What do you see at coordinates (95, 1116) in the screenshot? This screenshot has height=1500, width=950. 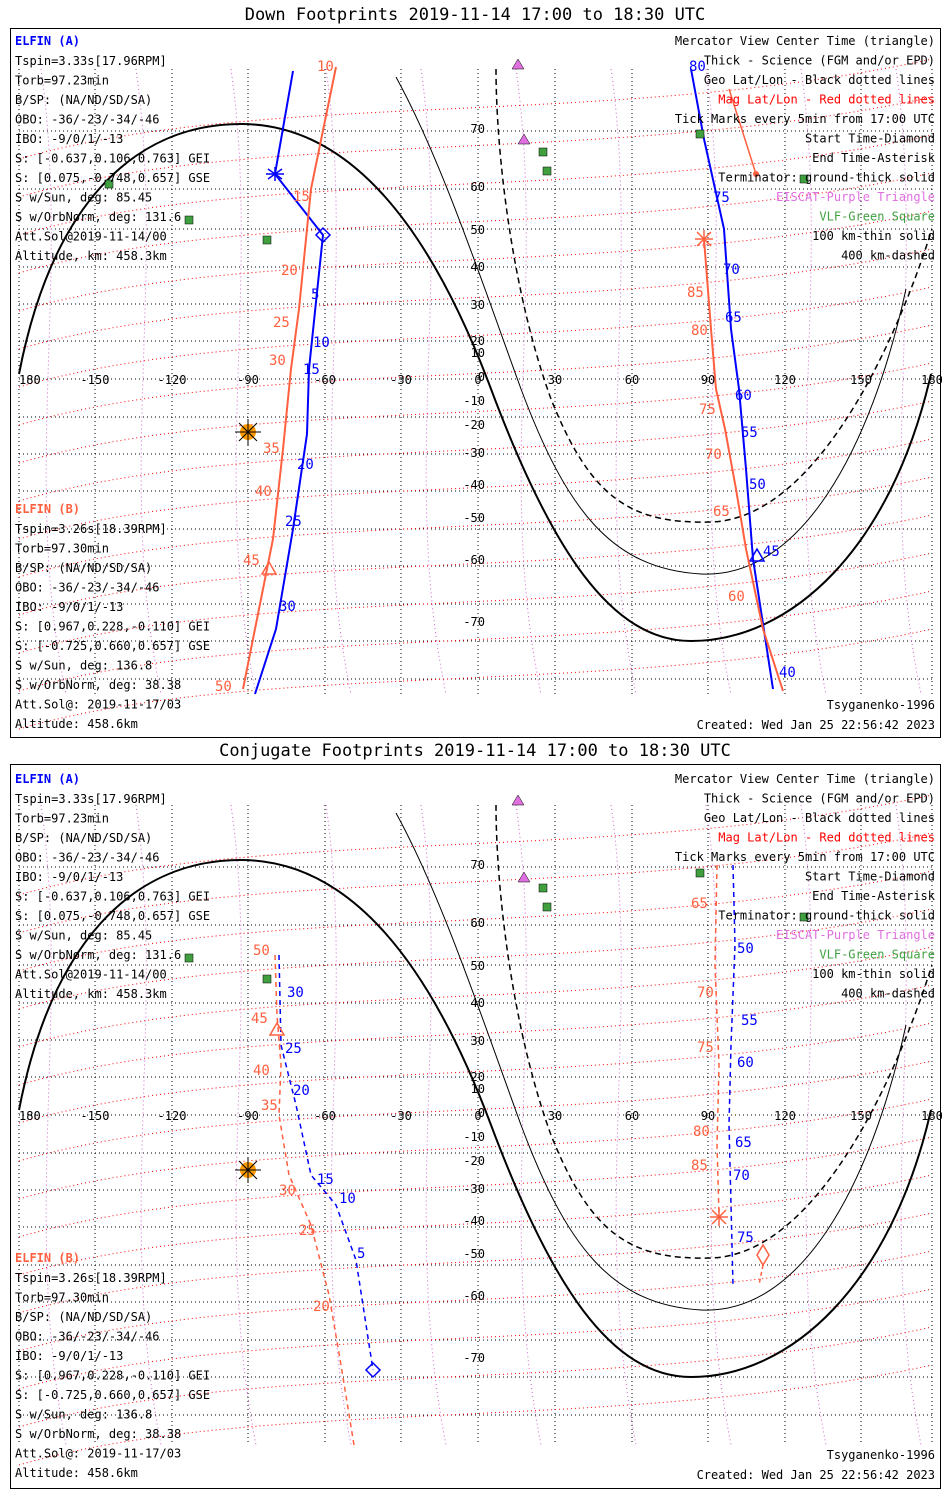 I see `lon-tick-label: -150` at bounding box center [95, 1116].